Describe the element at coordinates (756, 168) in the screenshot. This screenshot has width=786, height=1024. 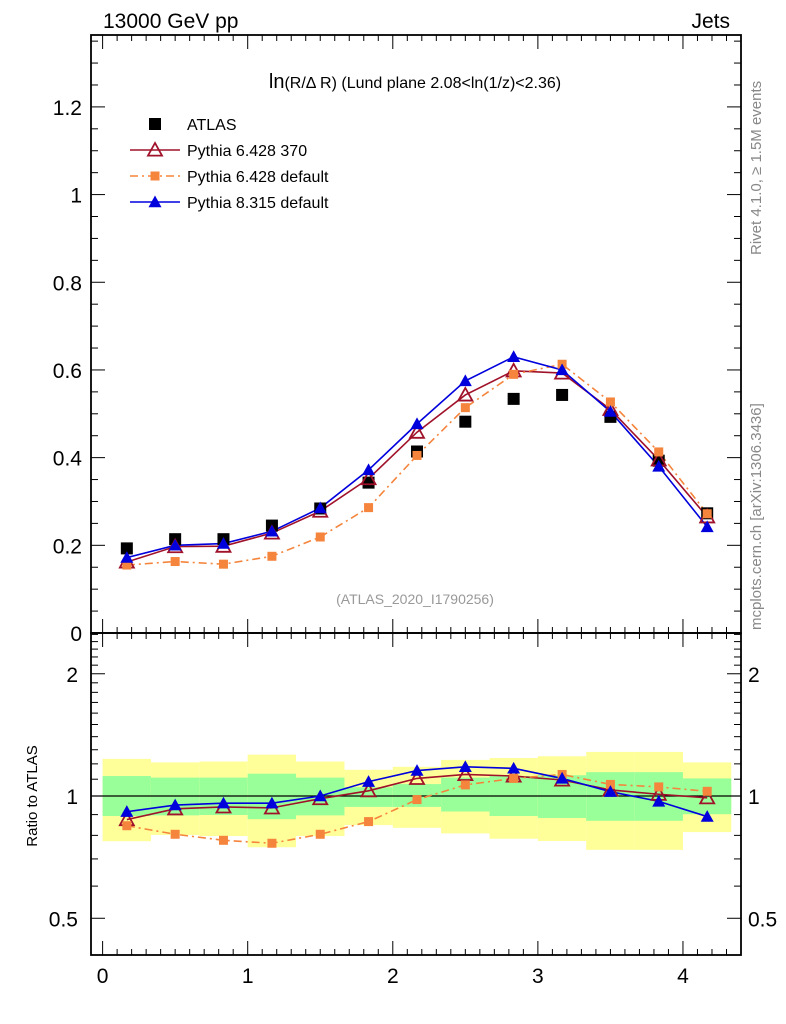
I see `rivet-label: Rivet 4.1.0, ≥ 1.5M events` at that location.